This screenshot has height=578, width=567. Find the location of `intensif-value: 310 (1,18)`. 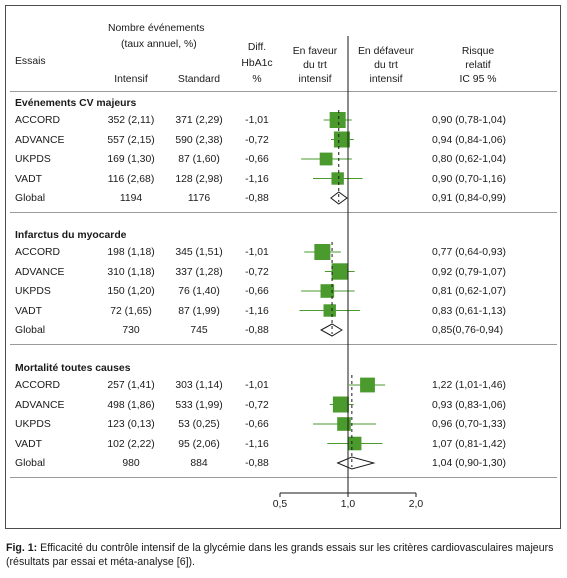

intensif-value: 310 (1,18) is located at coordinates (131, 272).